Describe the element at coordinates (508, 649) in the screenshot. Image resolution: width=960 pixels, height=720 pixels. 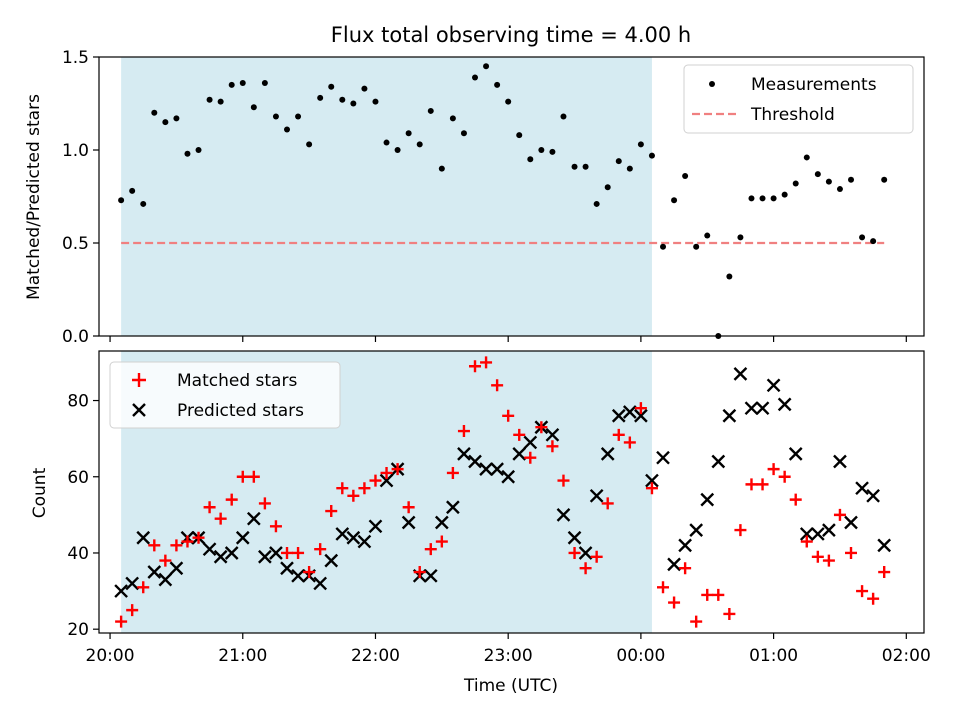
I see `bottom-x-ticks: 20:00 21:00 22:00 23:00 00:00 01:00 02:00` at that location.